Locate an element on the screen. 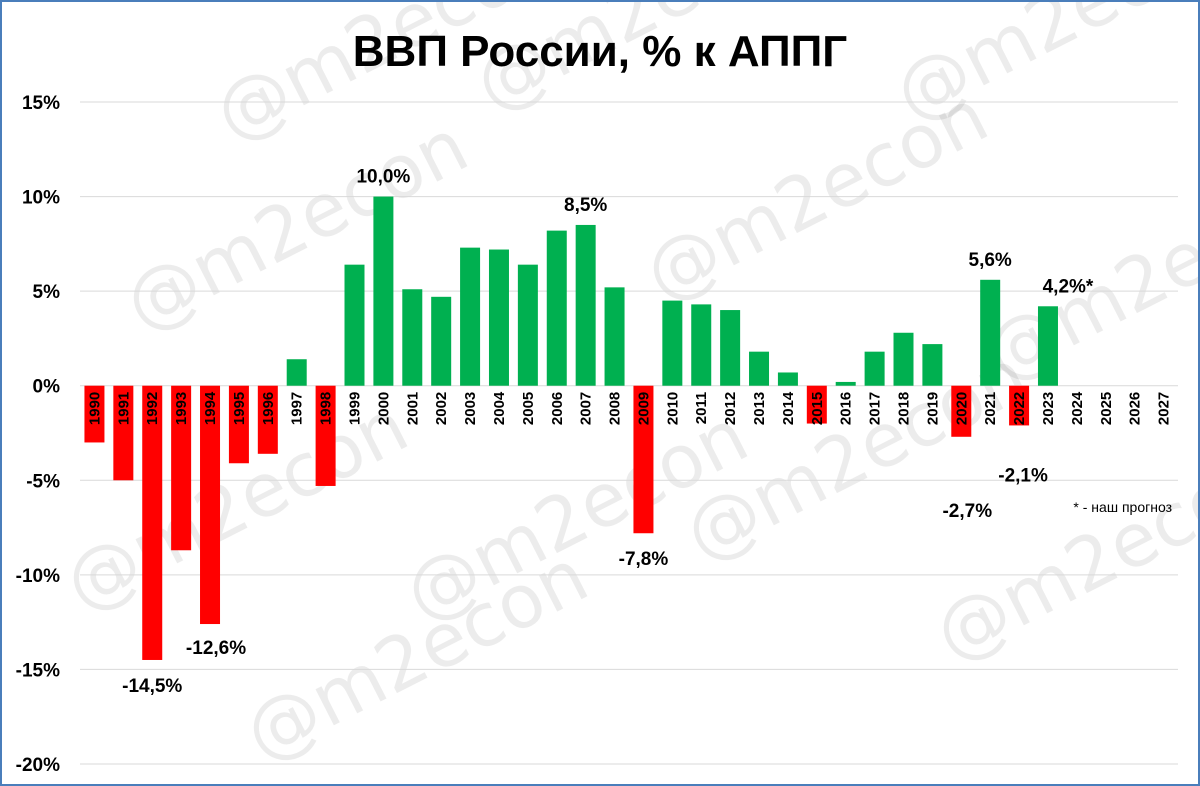 This screenshot has width=1200, height=786. x-tick-label: 1994 is located at coordinates (210, 408).